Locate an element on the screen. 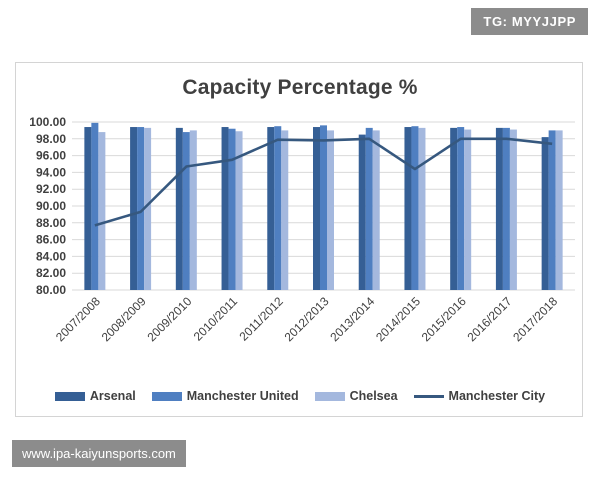 The height and width of the screenshot is (480, 600). y-tick-label: 94.00 is located at coordinates (51, 172).